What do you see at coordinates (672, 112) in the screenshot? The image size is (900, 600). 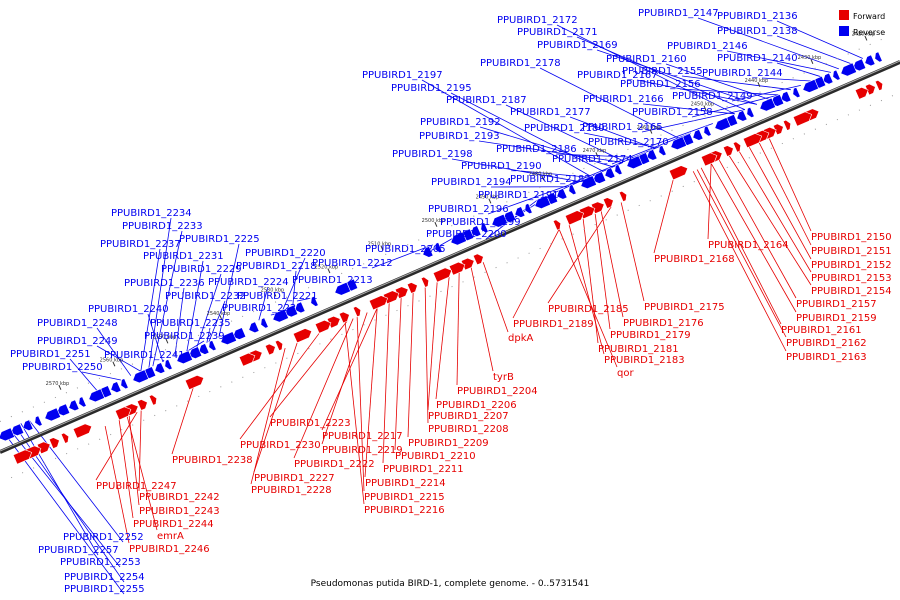 I see `gene-label: PPUBIRD1_2158` at bounding box center [672, 112].